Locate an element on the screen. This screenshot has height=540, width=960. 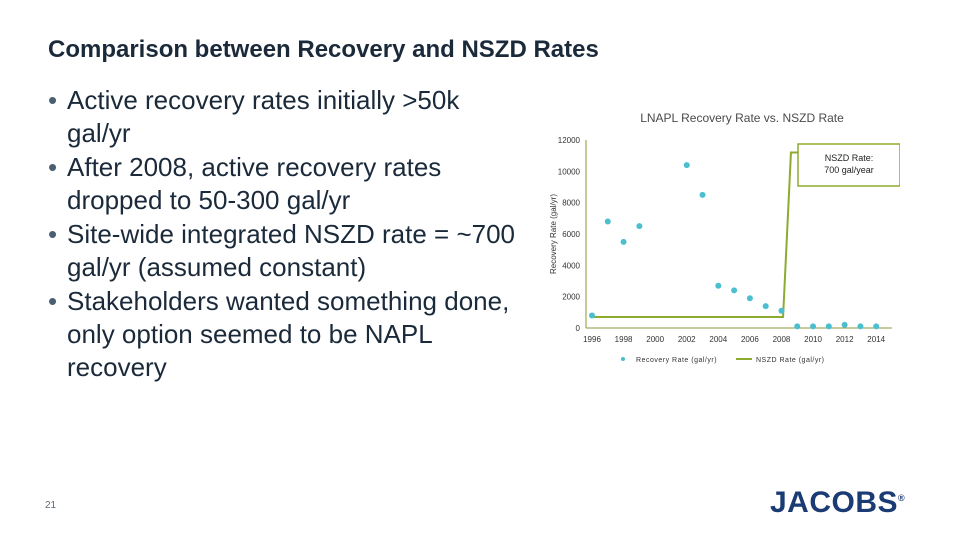
x-tick-label: 1996 is located at coordinates (592, 339).